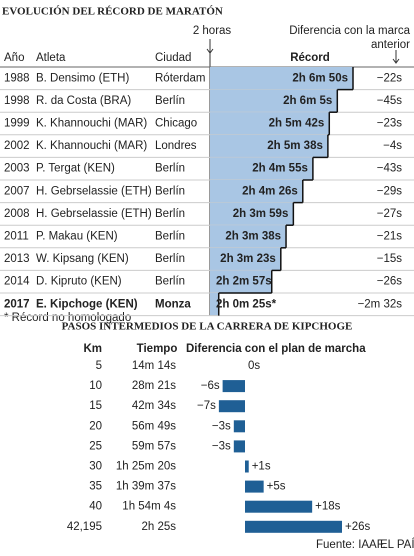 The image size is (414, 556). I want to click on city: Londres, so click(176, 146).